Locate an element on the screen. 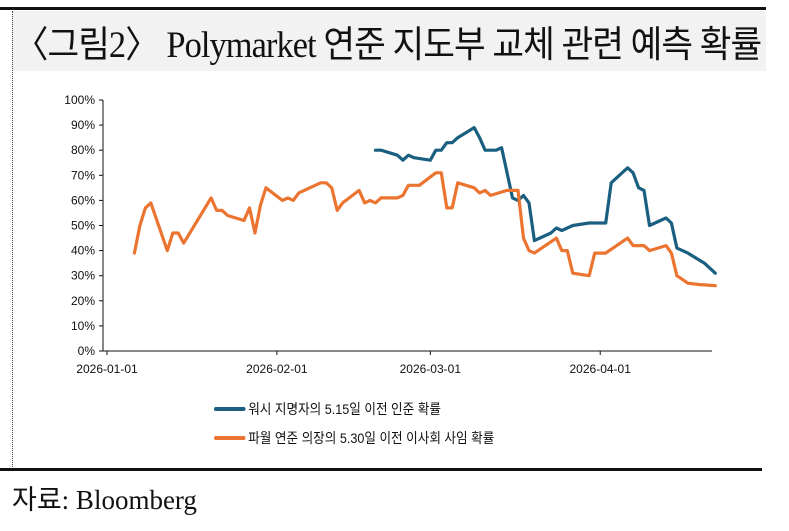  y-tick-label: 70% is located at coordinates (83, 175).